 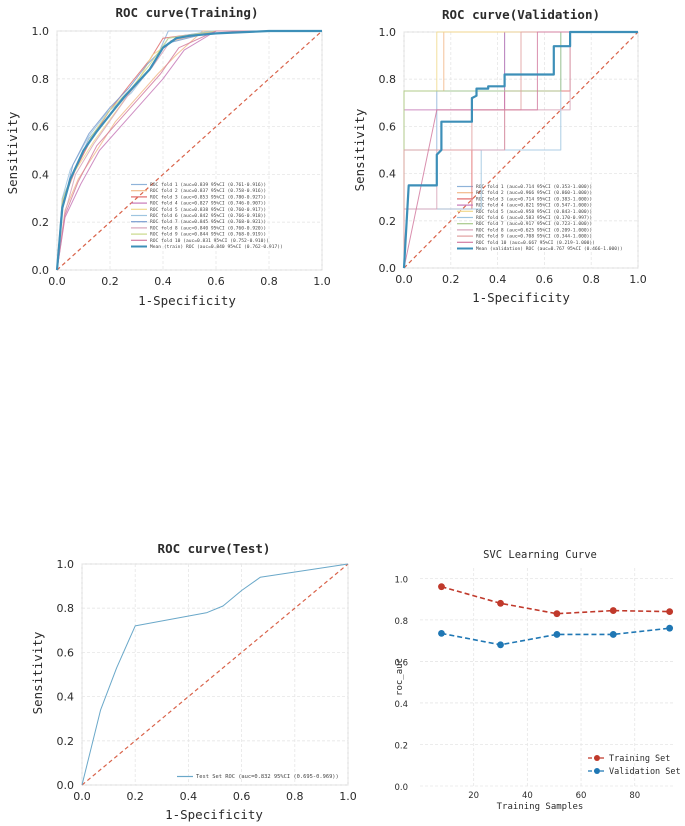 What do you see at coordinates (540, 807) in the screenshot?
I see `x-axis-label: Training Samples` at bounding box center [540, 807].